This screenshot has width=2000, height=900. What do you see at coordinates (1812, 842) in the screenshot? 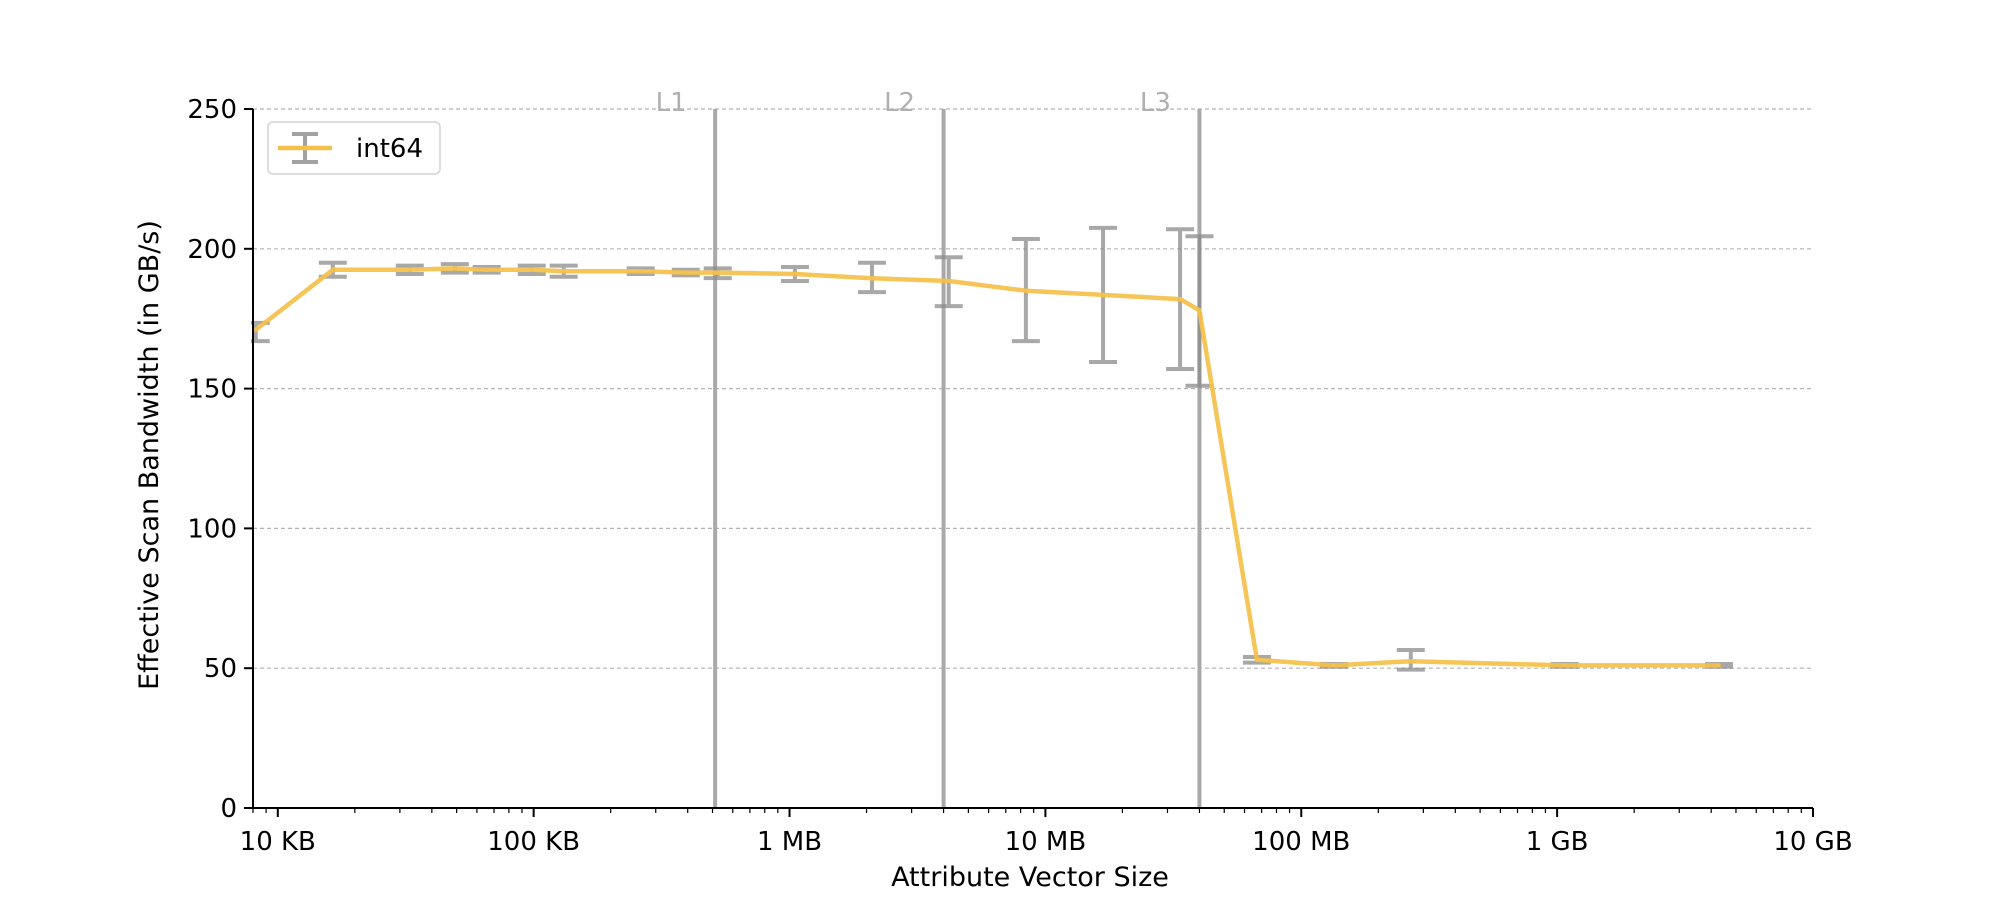
I see `x-tick-label: 10 GB` at bounding box center [1812, 842].